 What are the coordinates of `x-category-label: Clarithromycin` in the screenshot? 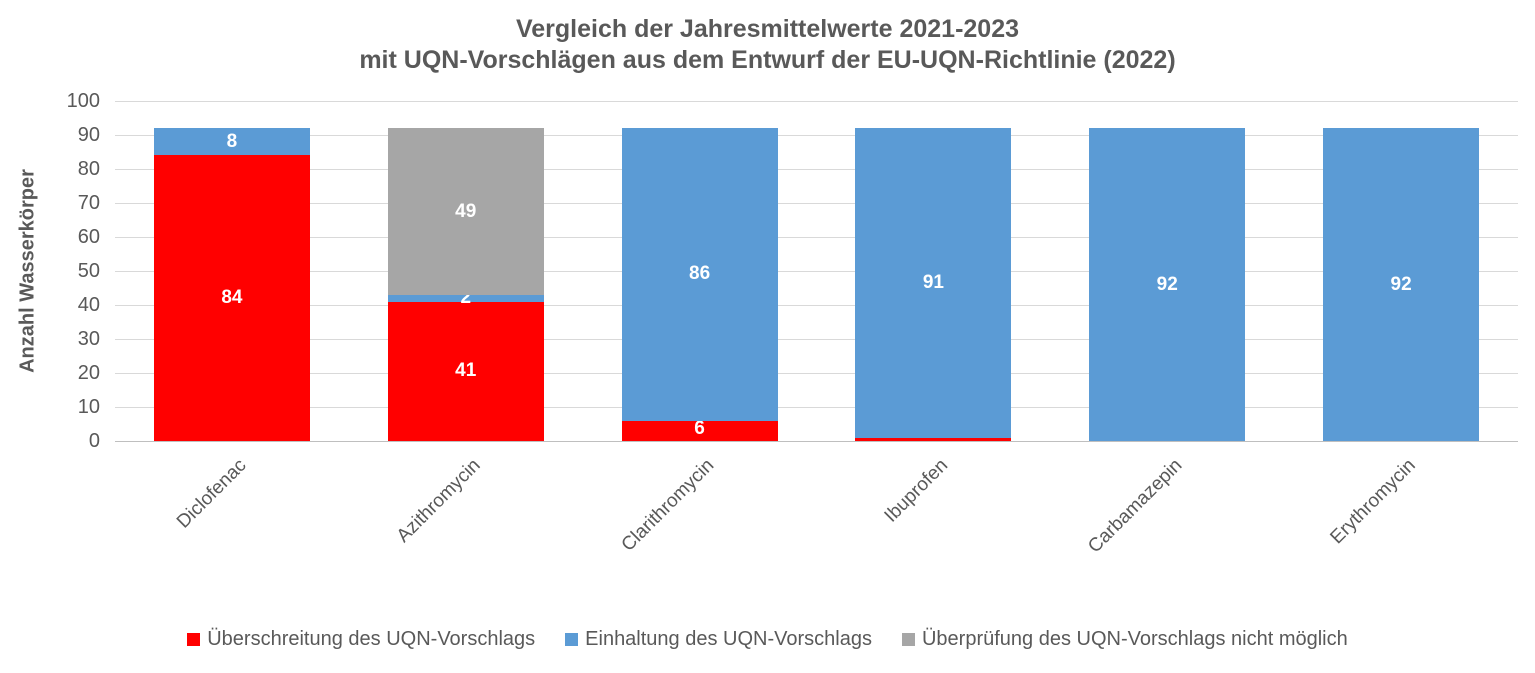 It's located at (668, 505).